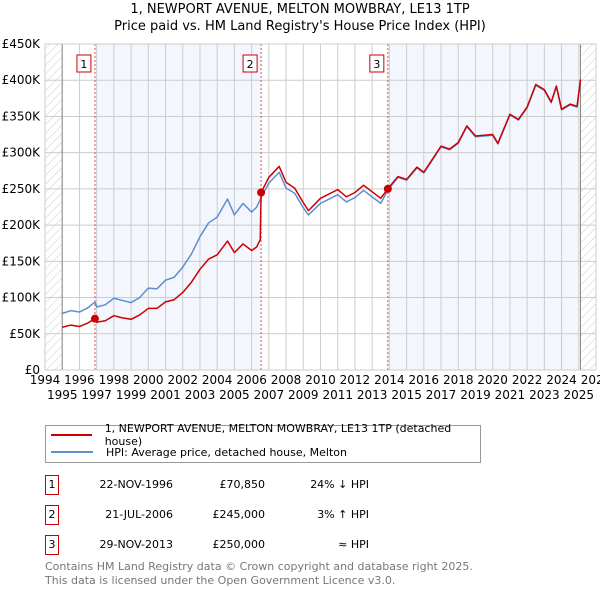  I want to click on y-tick-label: £200K, so click(22, 225).